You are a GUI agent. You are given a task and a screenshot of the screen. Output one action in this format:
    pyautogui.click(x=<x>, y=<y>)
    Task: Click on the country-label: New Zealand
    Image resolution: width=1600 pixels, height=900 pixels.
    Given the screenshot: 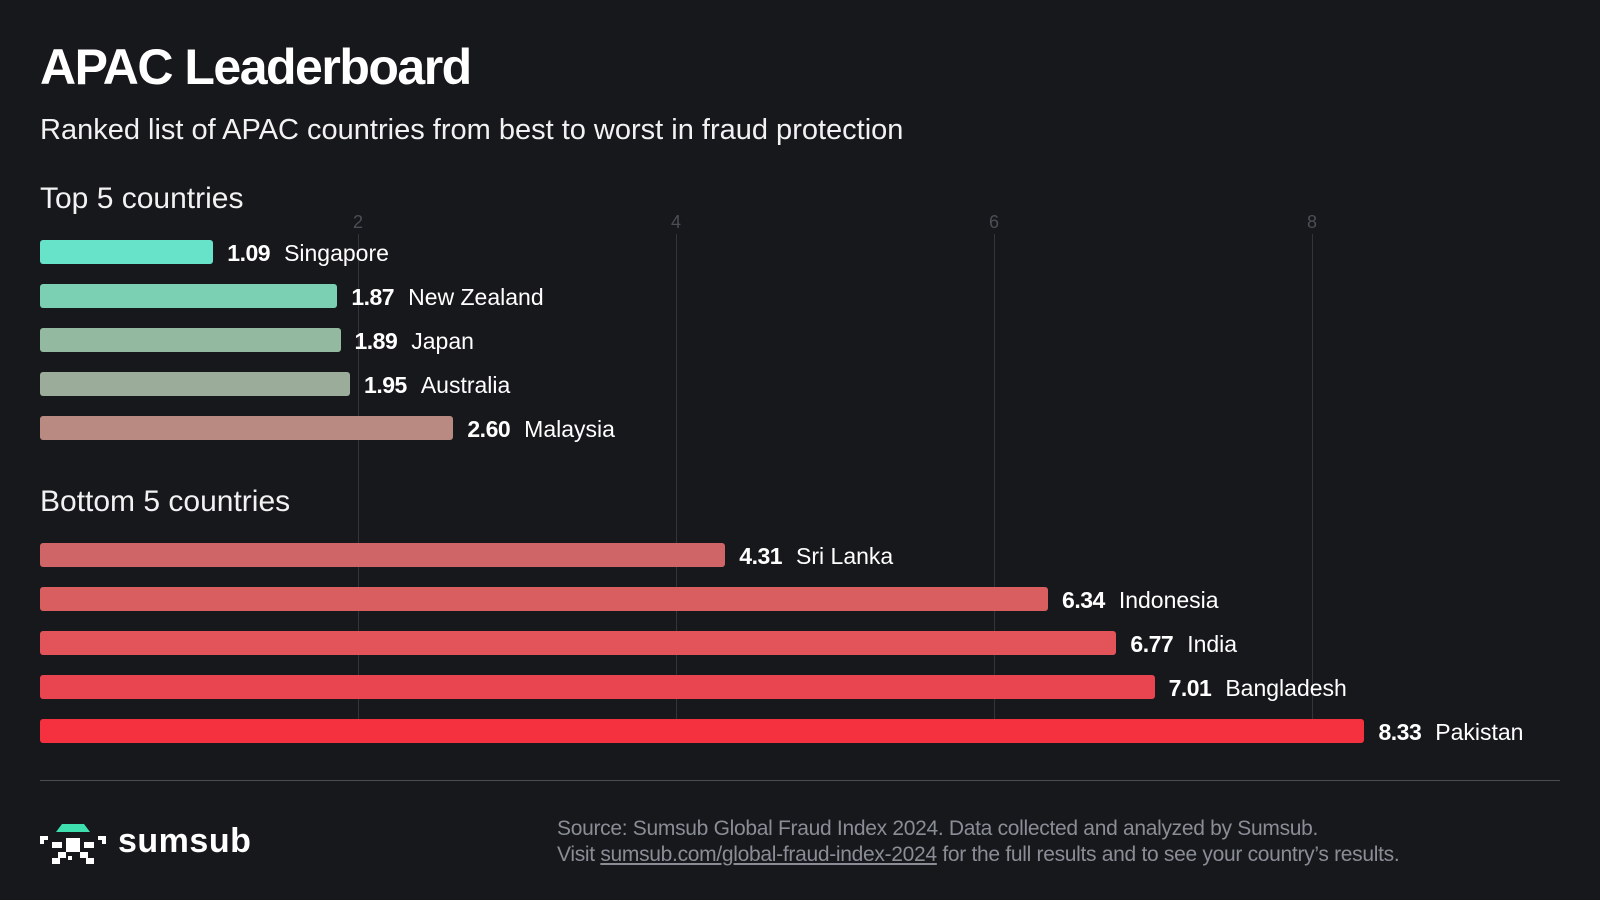 What is the action you would take?
    pyautogui.click(x=476, y=297)
    